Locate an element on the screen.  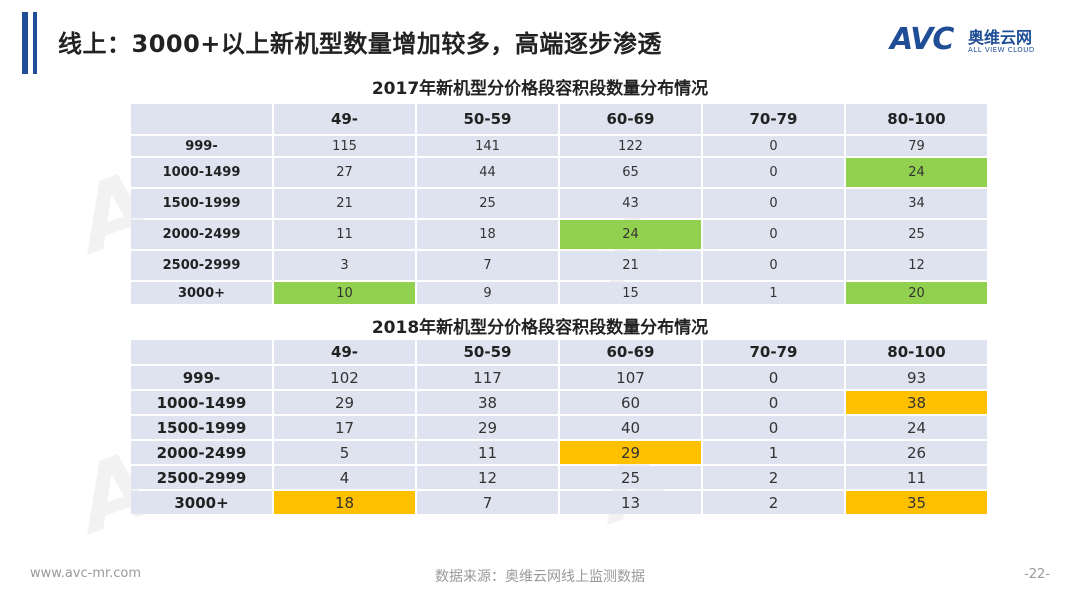
table-row: 1000-1499 27 44 65 0 24 is located at coordinates (559, 172).